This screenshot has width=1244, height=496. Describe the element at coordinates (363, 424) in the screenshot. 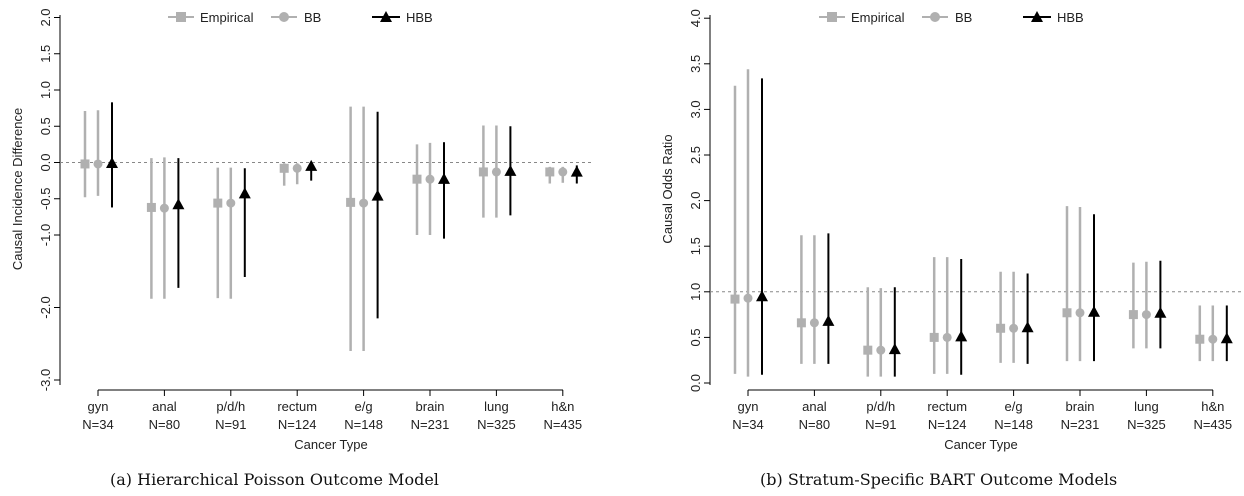

I see `x-tick-count-label: N=148` at that location.